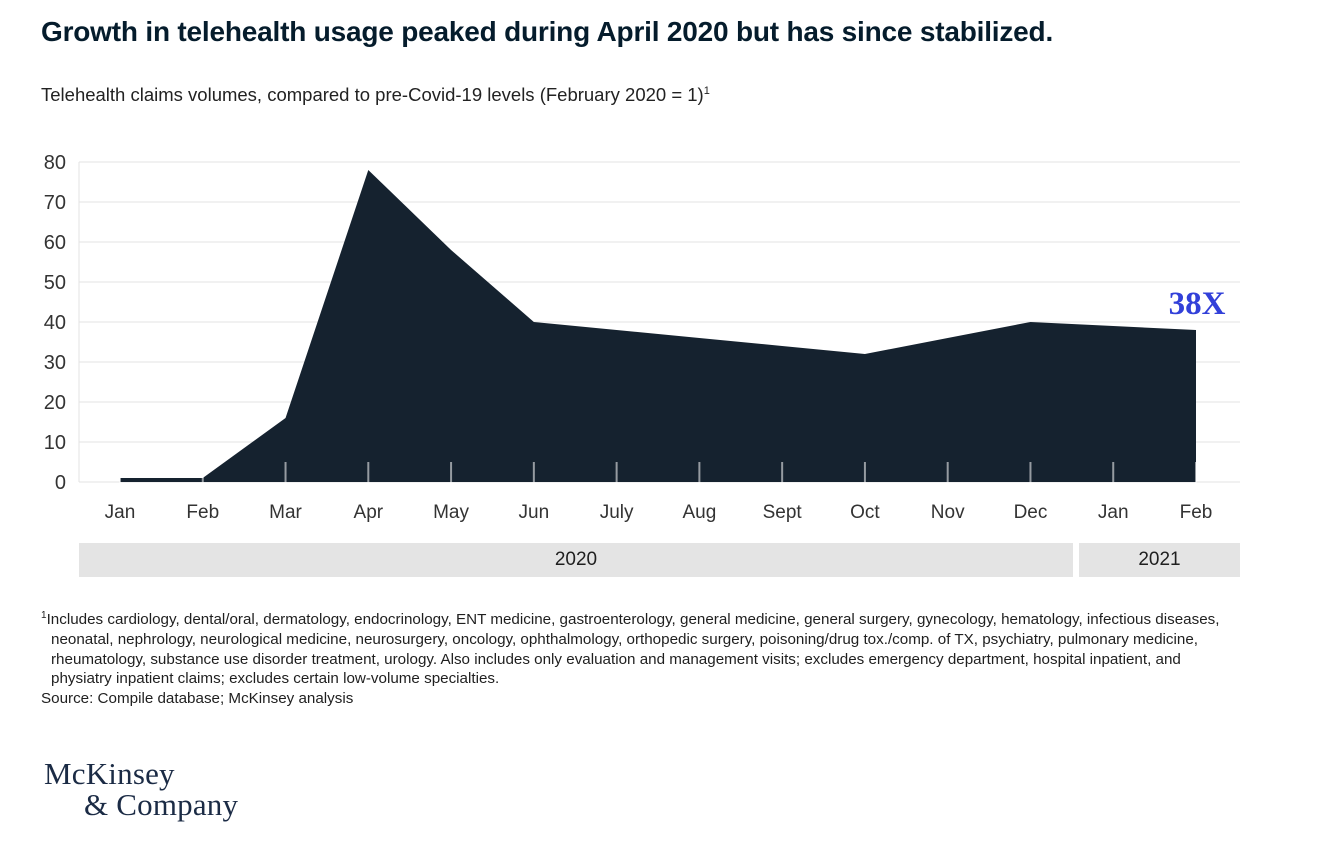 Image resolution: width=1326 pixels, height=860 pixels. What do you see at coordinates (161, 804) in the screenshot?
I see `logo-line2: & Company` at bounding box center [161, 804].